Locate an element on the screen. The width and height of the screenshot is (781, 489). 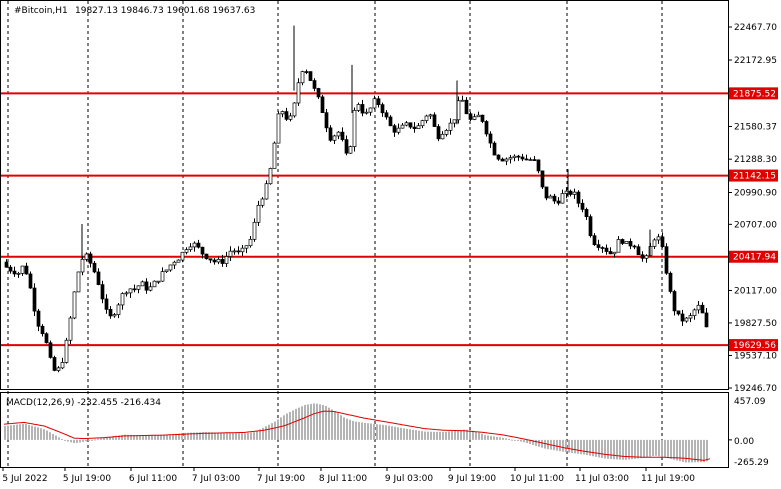
level-label: 21875.52 is located at coordinates (754, 94).